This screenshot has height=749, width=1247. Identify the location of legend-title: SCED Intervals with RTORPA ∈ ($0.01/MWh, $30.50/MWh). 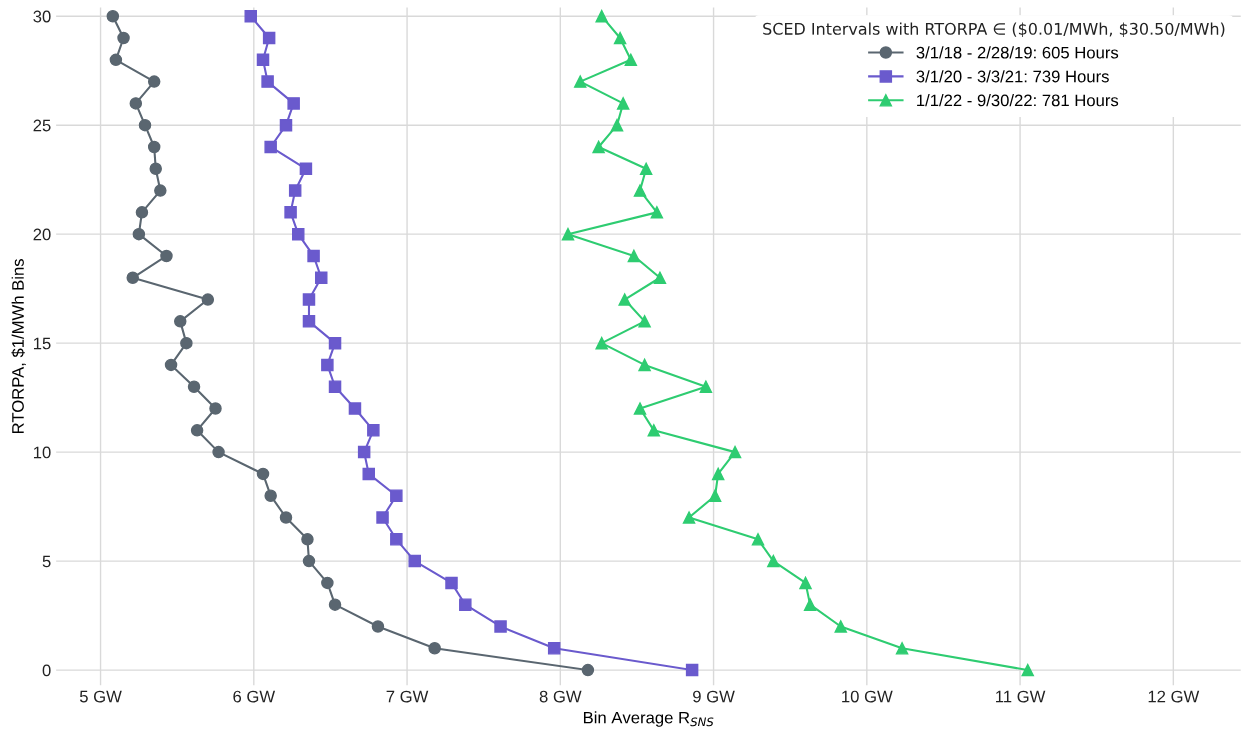
(994, 29).